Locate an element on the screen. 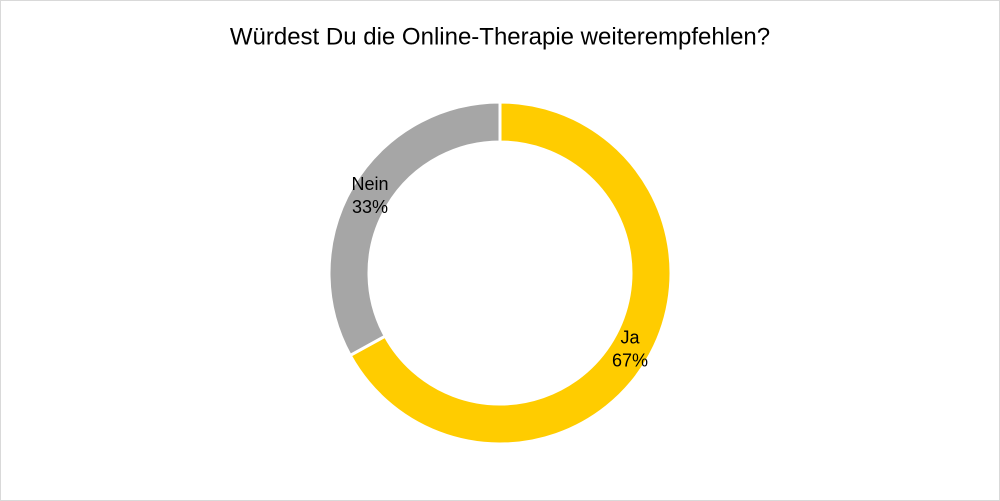 The height and width of the screenshot is (501, 1000). donut-segment is located at coordinates (414, 229).